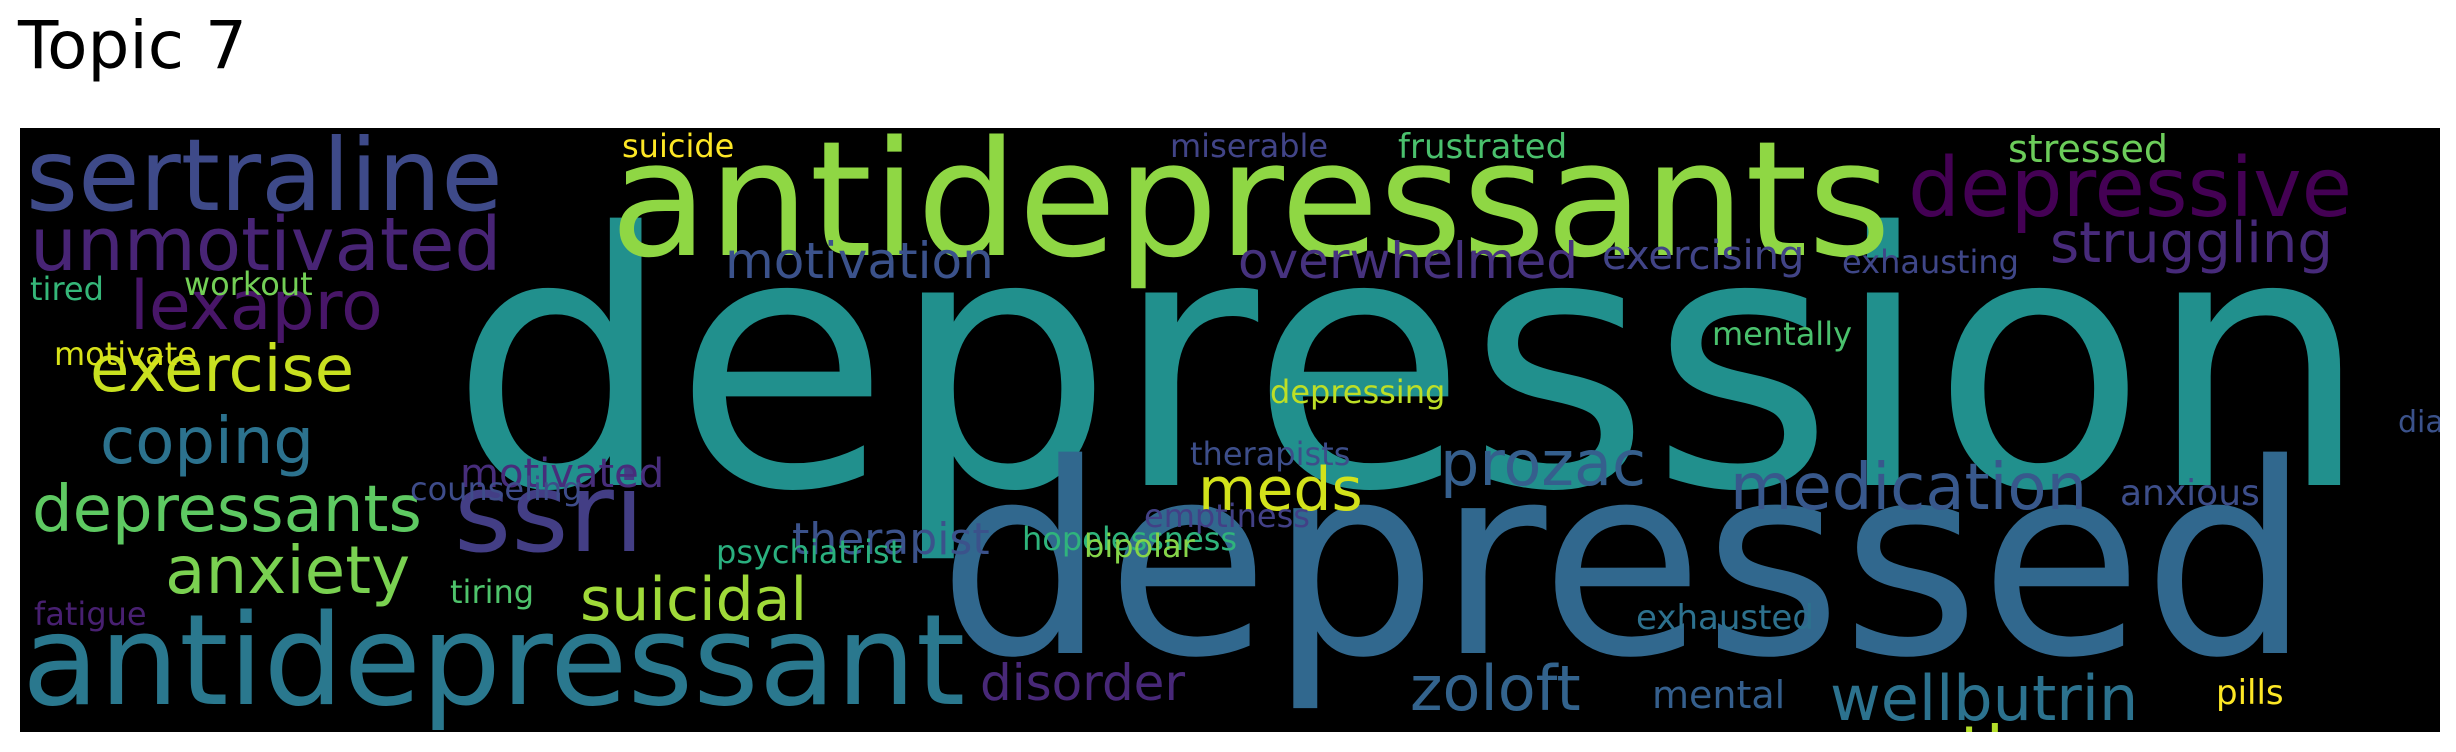 The width and height of the screenshot is (2456, 752). Describe the element at coordinates (207, 442) in the screenshot. I see `word-coping: coping` at that location.